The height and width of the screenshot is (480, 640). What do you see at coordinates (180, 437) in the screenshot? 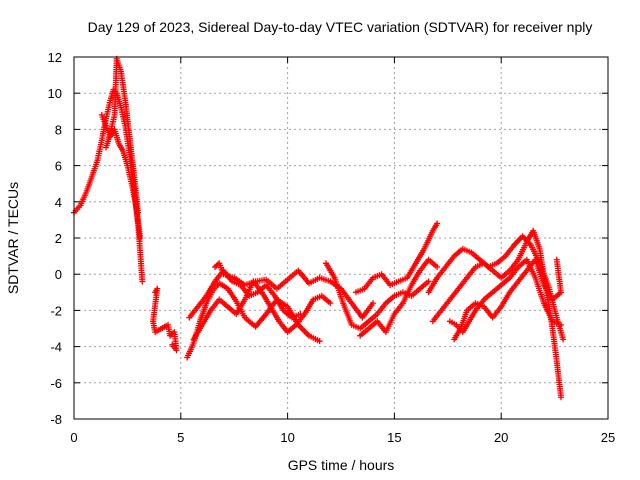
I see `x-tick-label: 5` at bounding box center [180, 437].